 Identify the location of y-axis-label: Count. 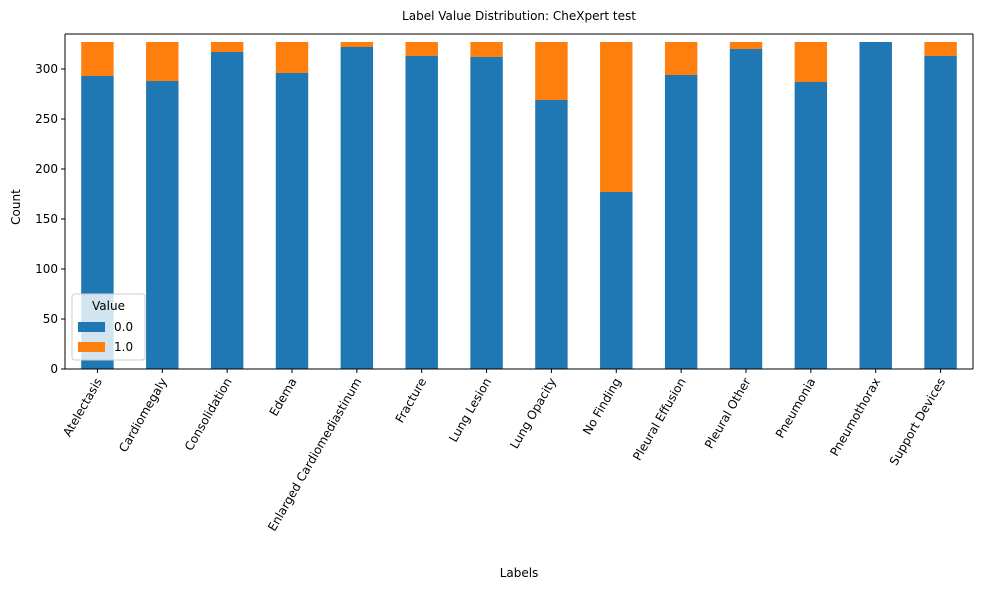
(16, 207).